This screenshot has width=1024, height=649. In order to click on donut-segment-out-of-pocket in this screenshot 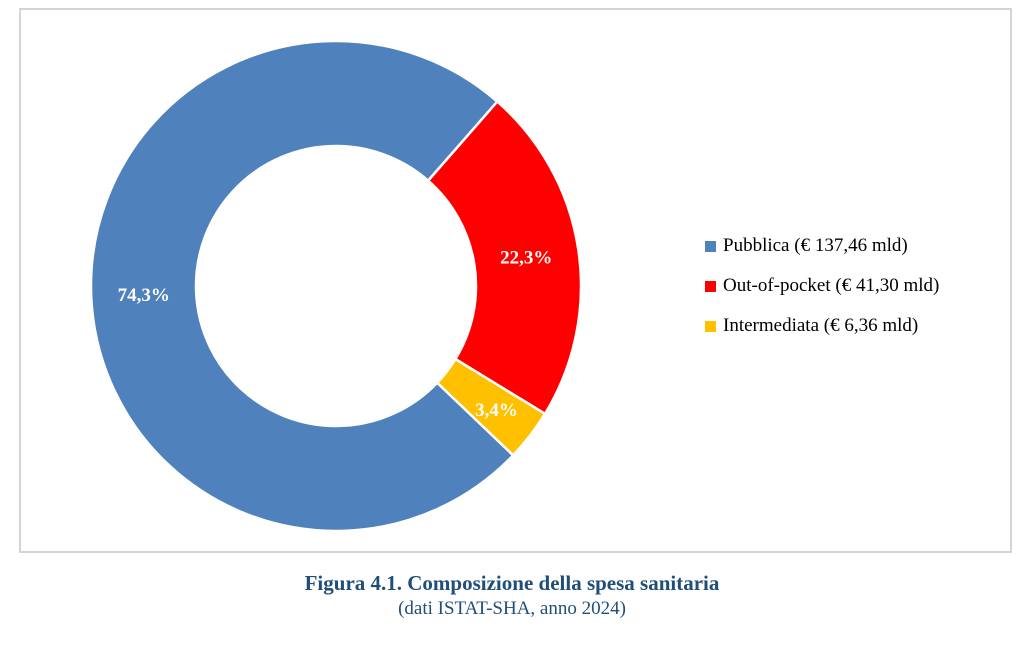, I will do `click(504, 258)`.